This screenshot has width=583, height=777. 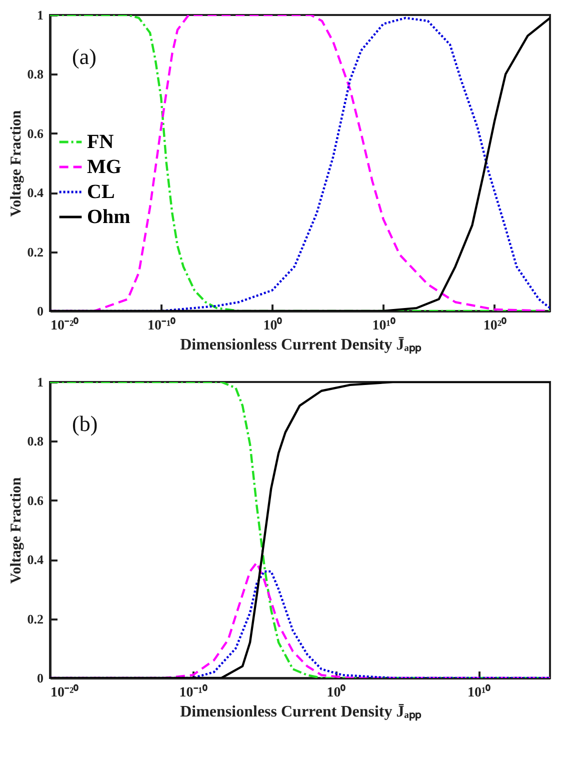 I want to click on legend-label: FN, so click(x=100, y=141).